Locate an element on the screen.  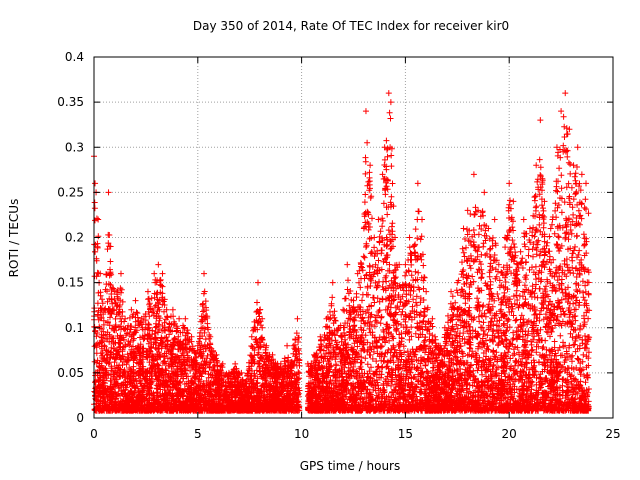
y-tick-label: 0.3 is located at coordinates (74, 147).